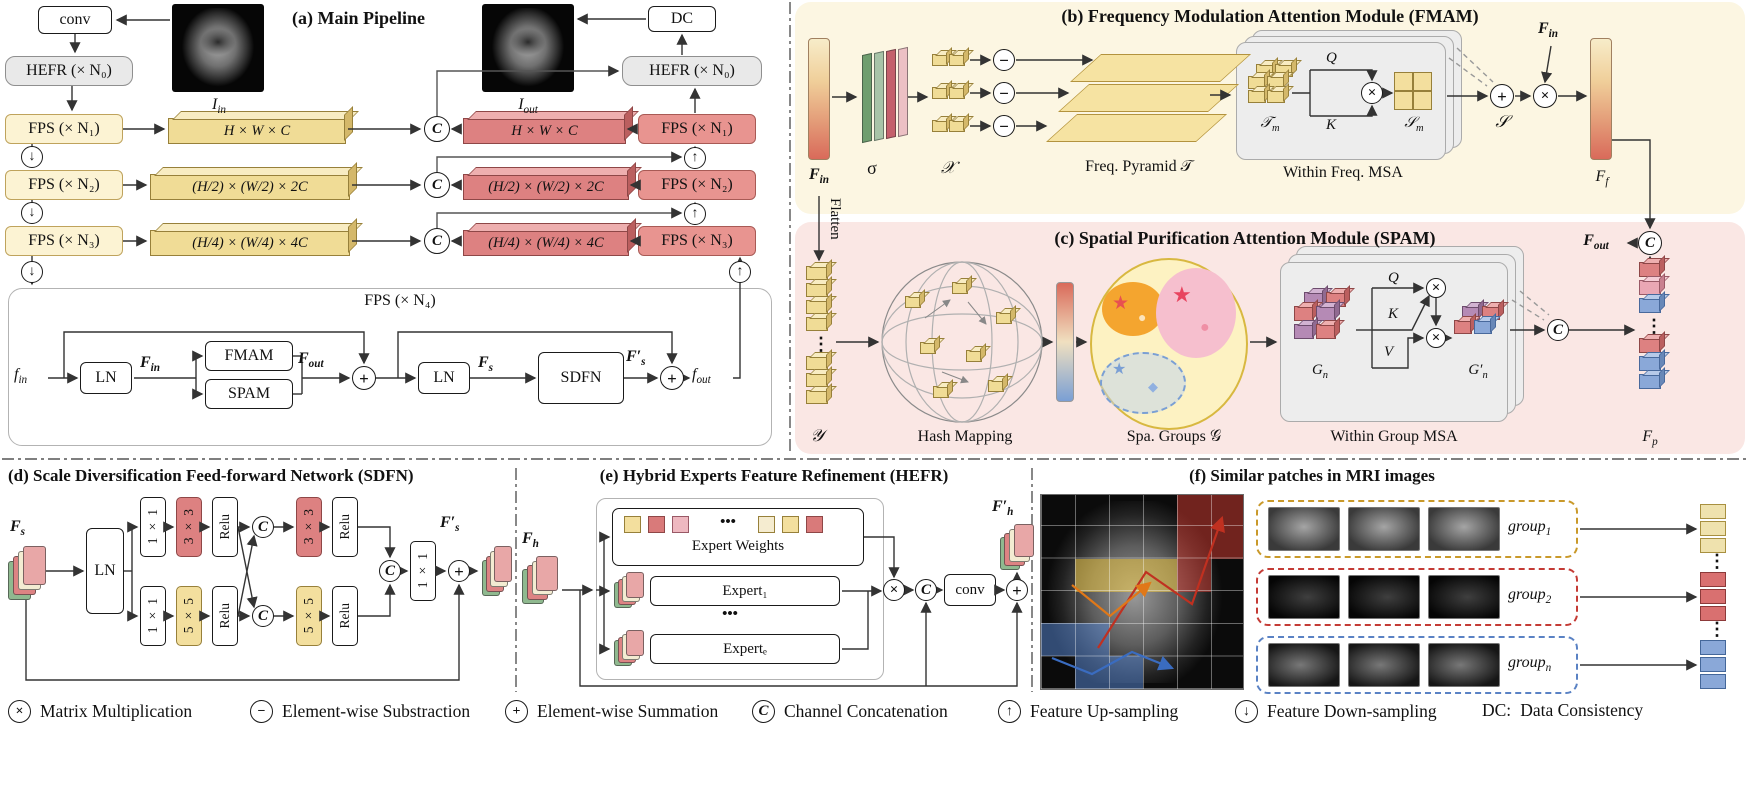 The height and width of the screenshot is (811, 1752). What do you see at coordinates (1065, 342) in the screenshot?
I see `hash-score-bar` at bounding box center [1065, 342].